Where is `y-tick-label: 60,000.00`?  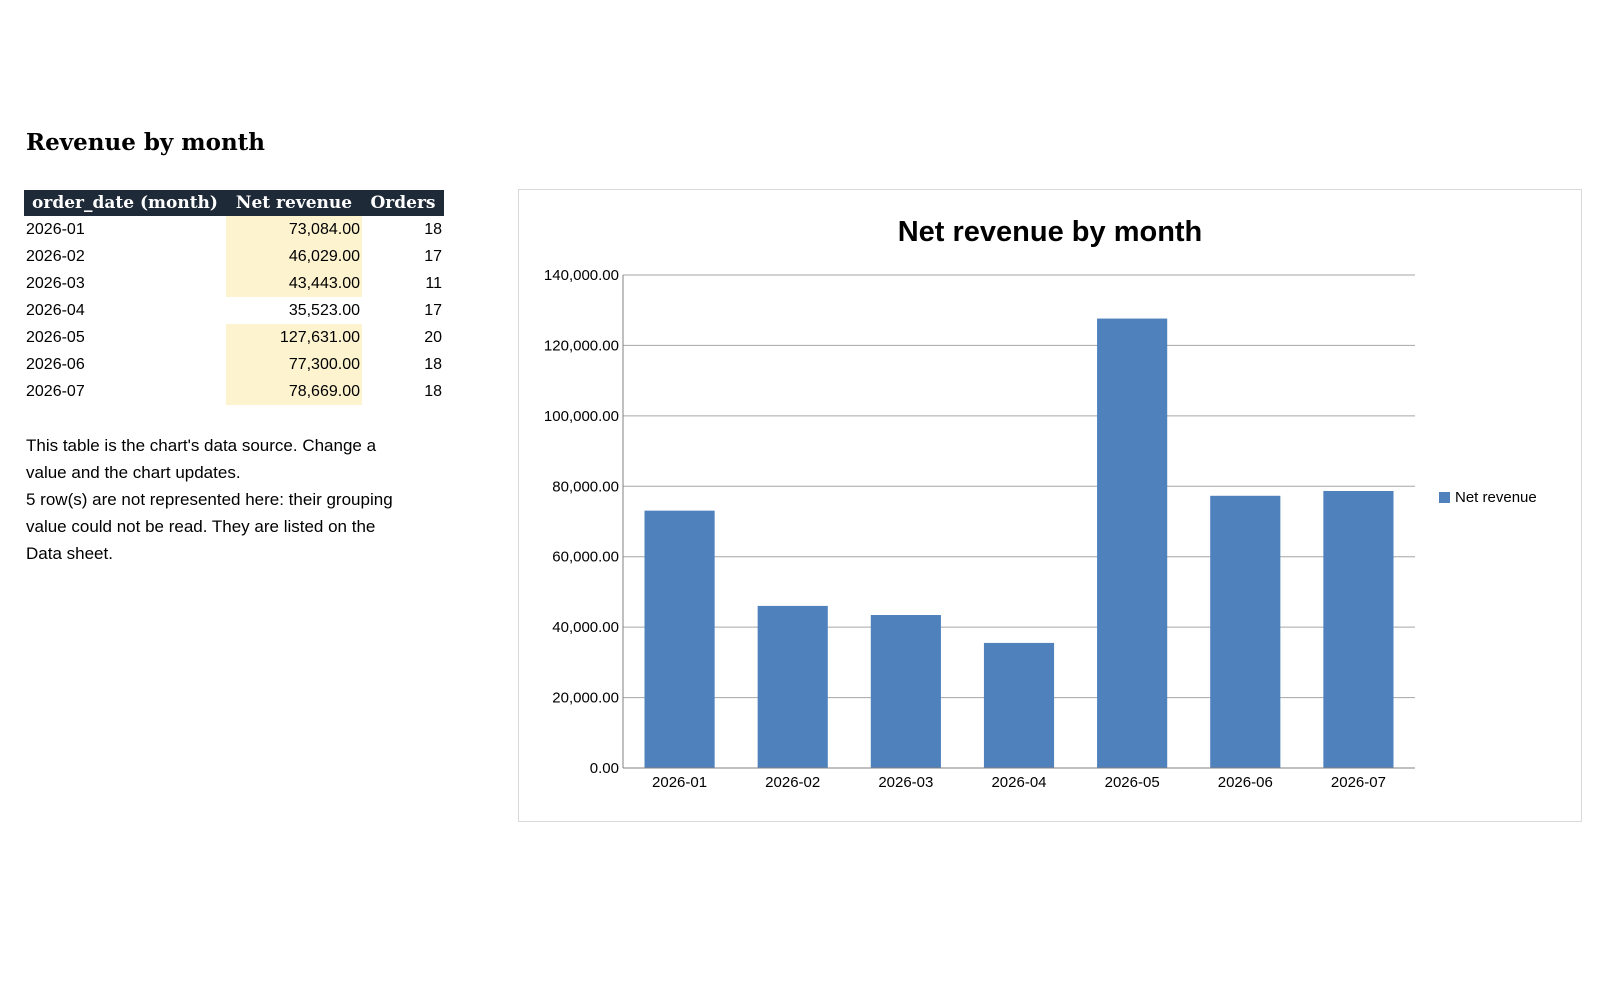
y-tick-label: 60,000.00 is located at coordinates (585, 557).